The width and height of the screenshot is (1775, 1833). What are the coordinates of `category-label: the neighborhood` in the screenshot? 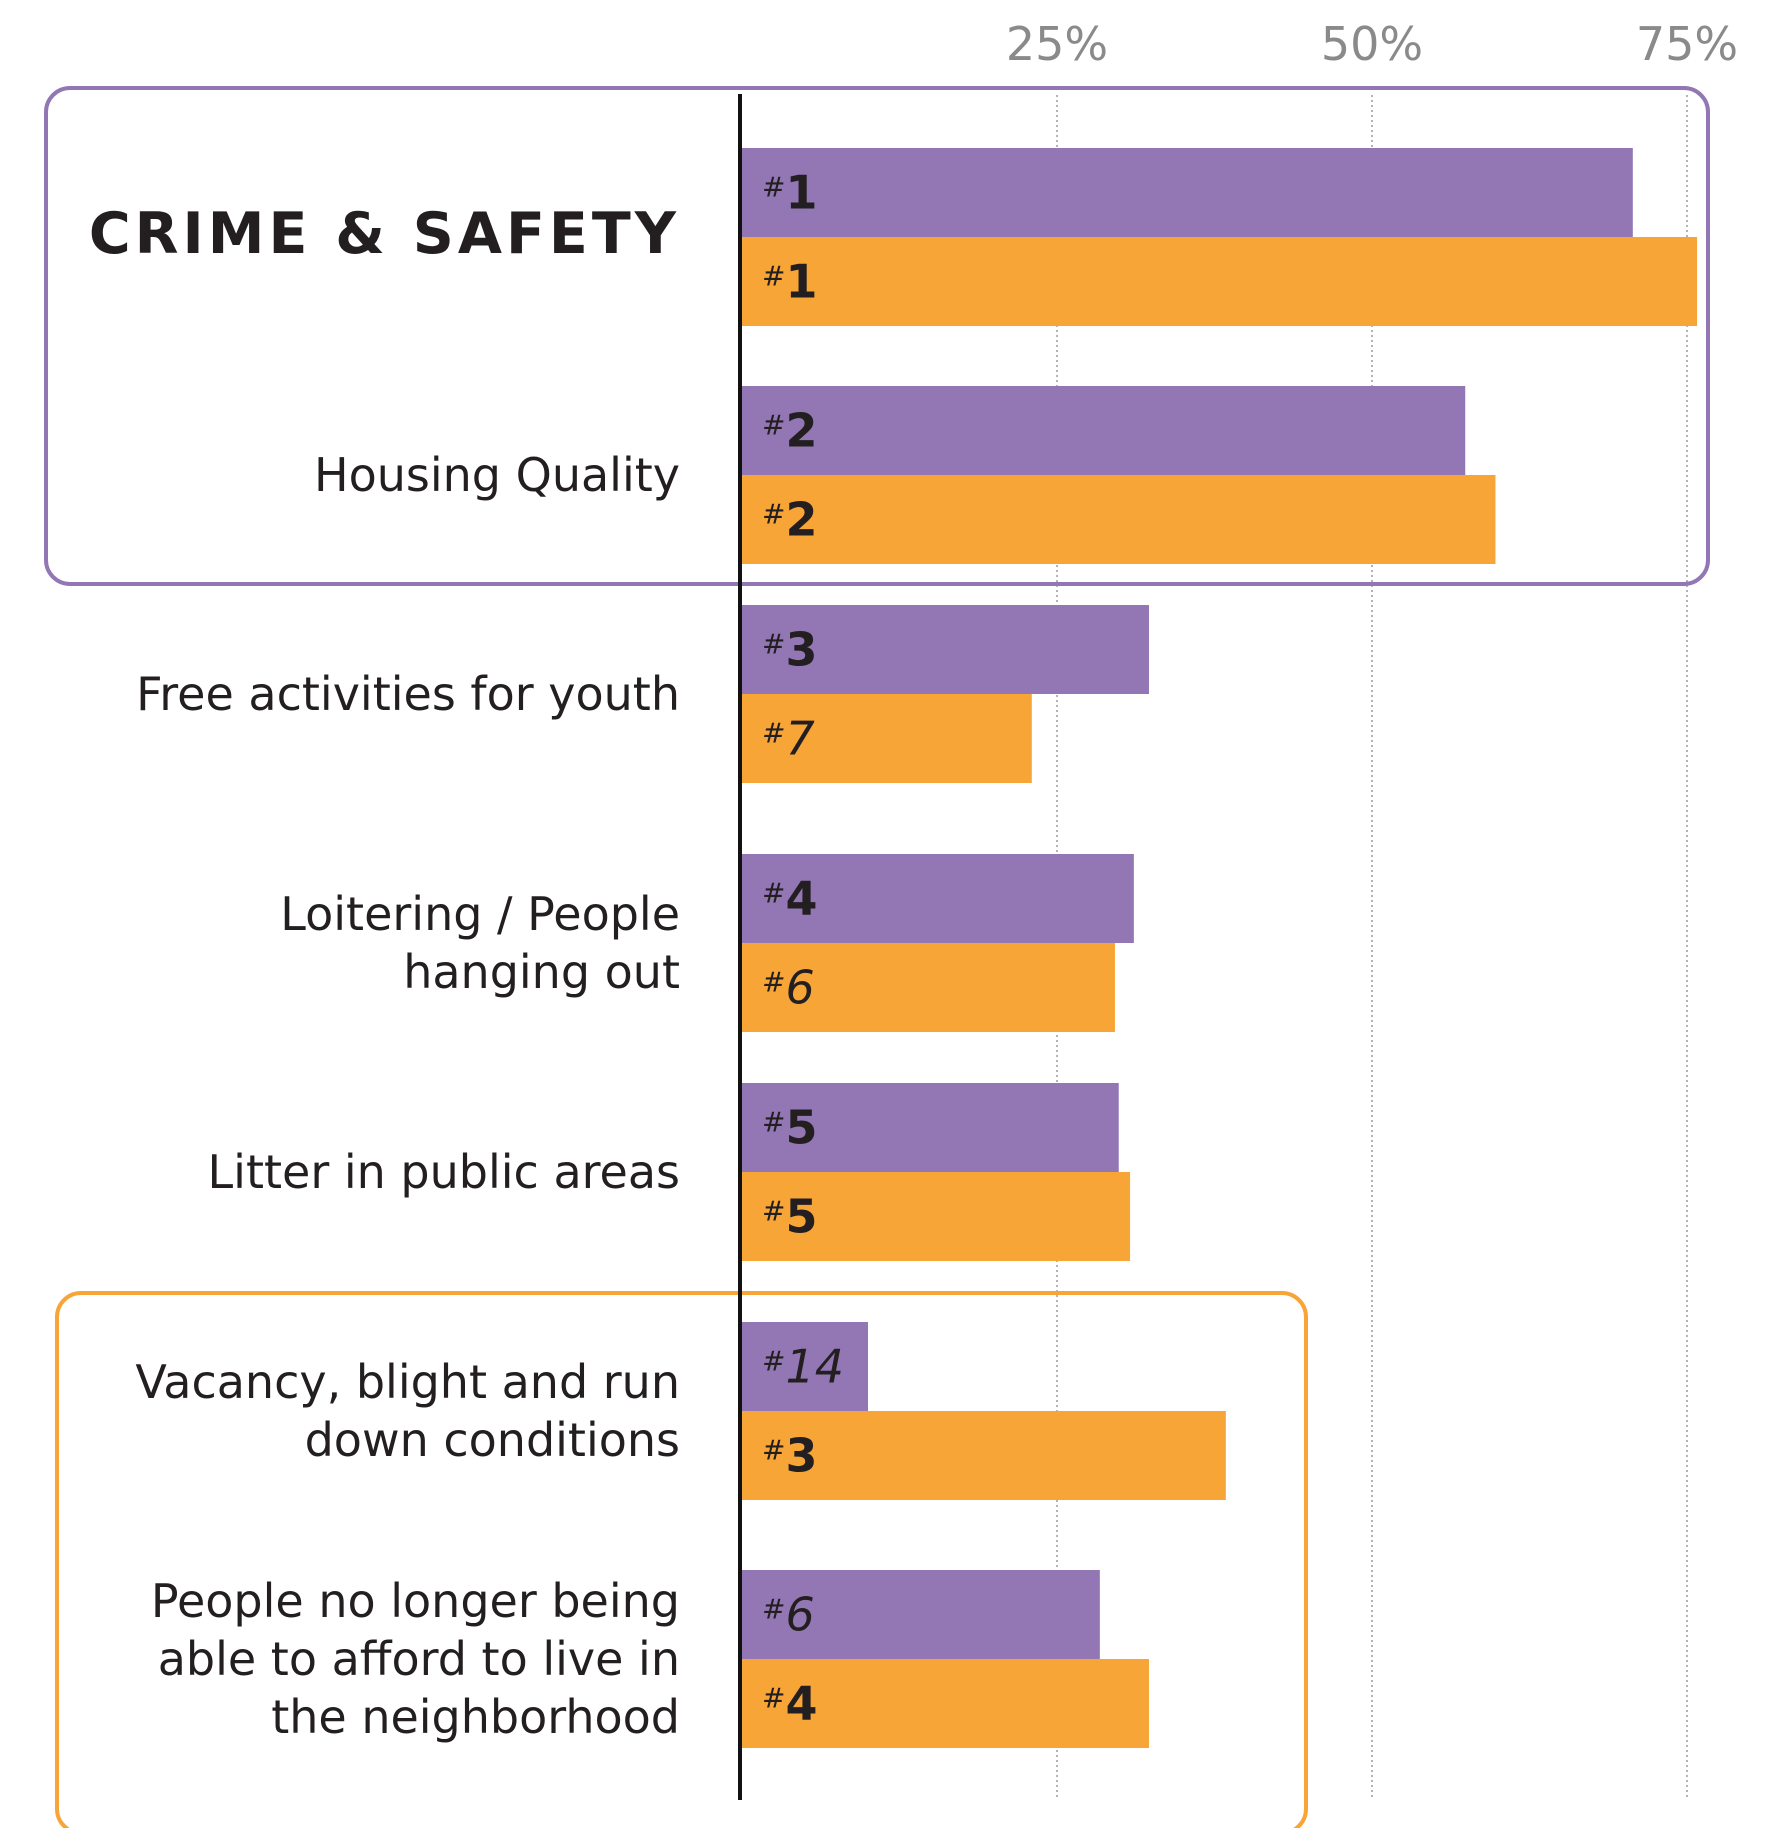 It's located at (475, 1717).